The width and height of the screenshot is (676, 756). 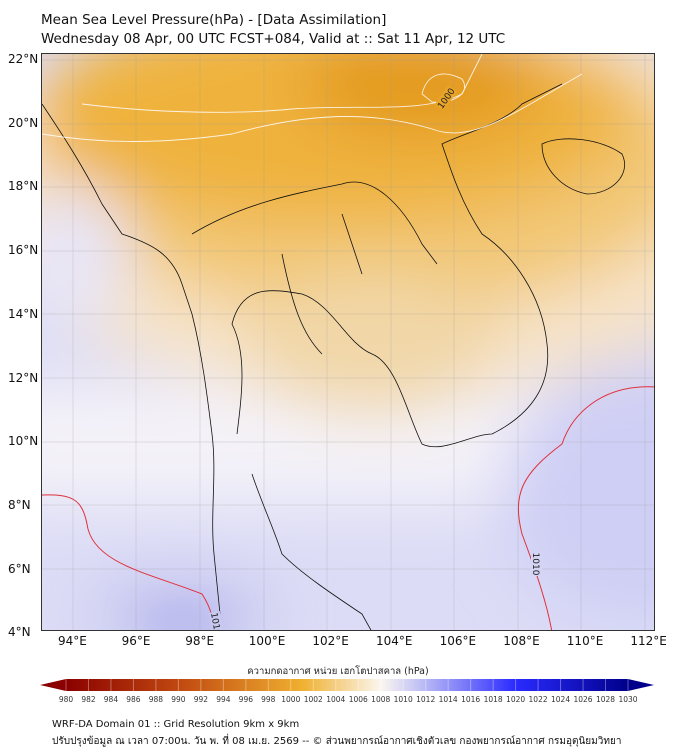 What do you see at coordinates (290, 699) in the screenshot?
I see `colorbar-tick-label: 1000` at bounding box center [290, 699].